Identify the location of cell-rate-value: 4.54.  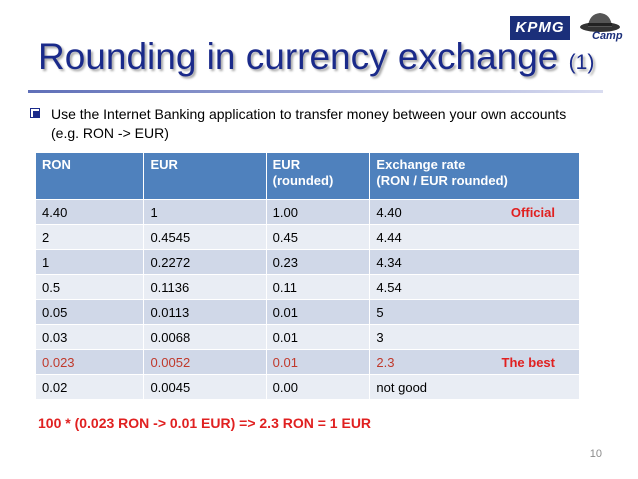
(389, 287).